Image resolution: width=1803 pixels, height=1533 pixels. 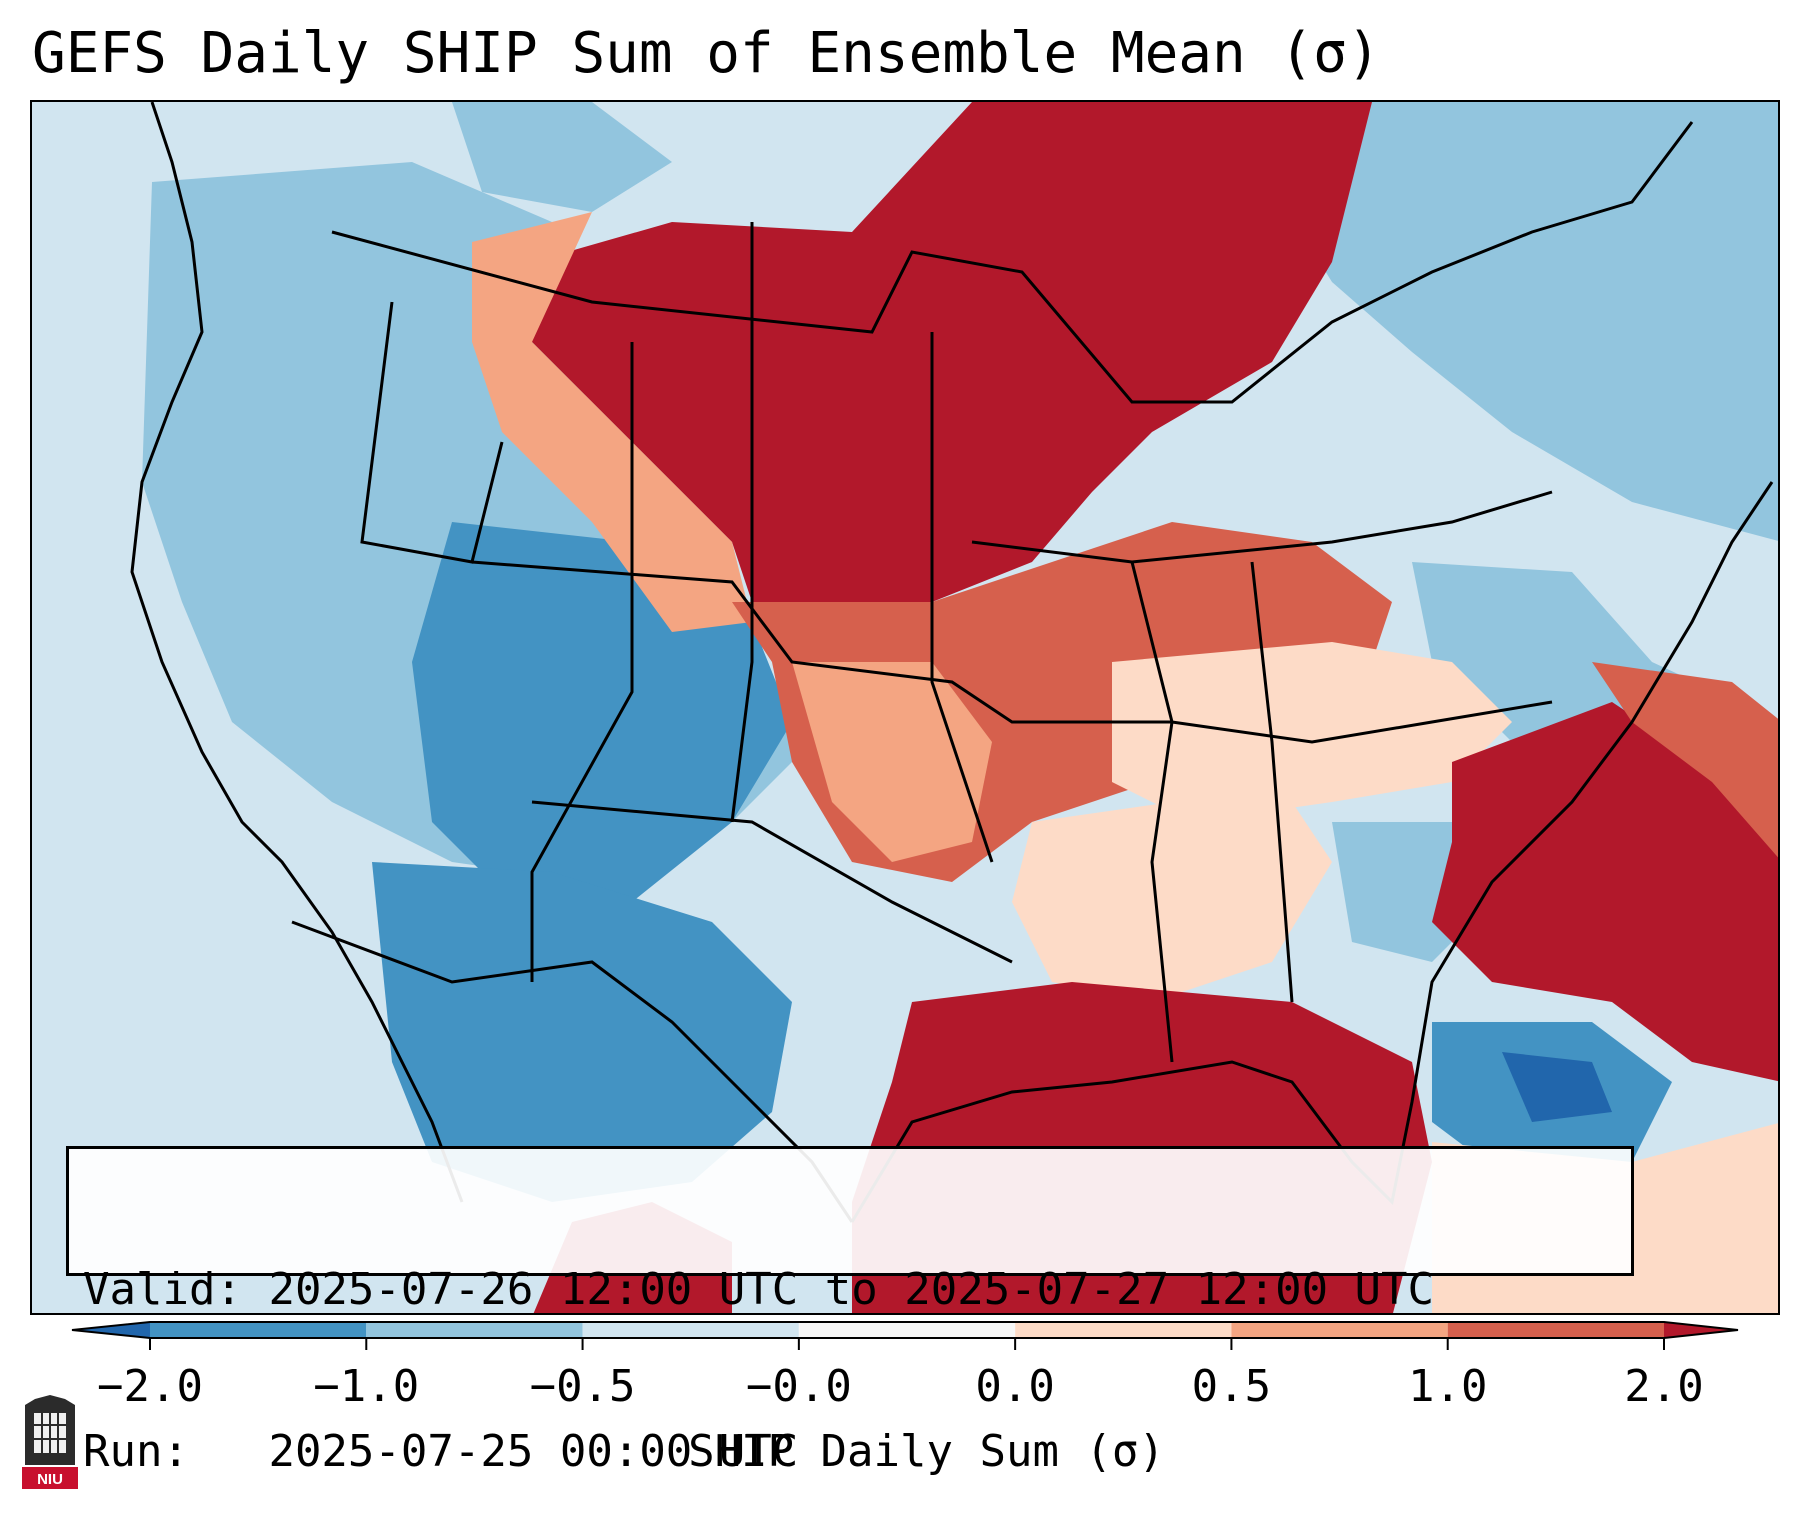 I want to click on niu-logo-icon: NIU, so click(x=50, y=1442).